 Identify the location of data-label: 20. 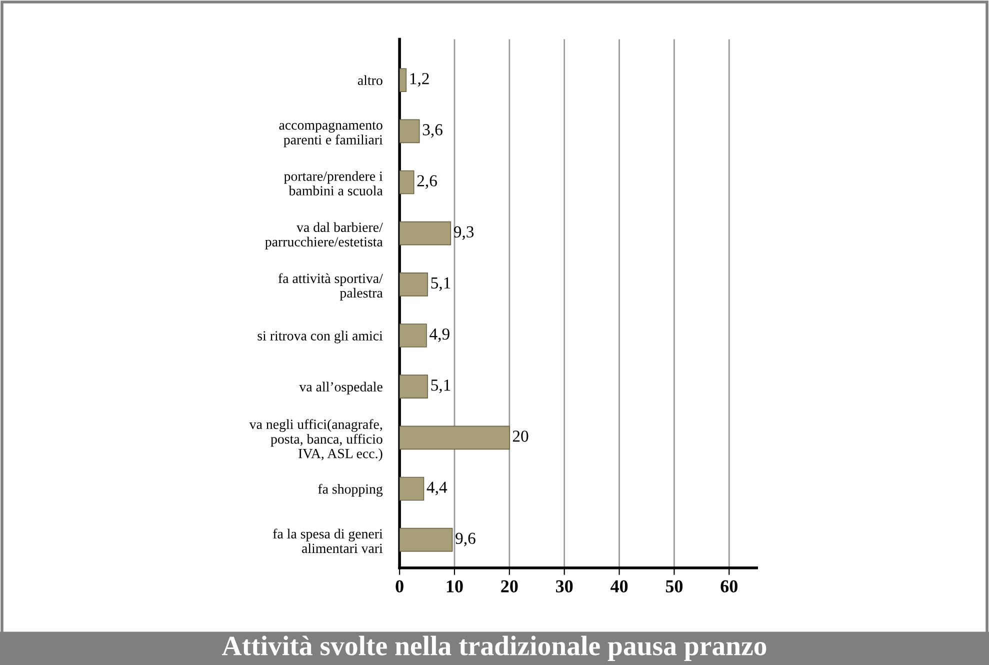
(520, 436).